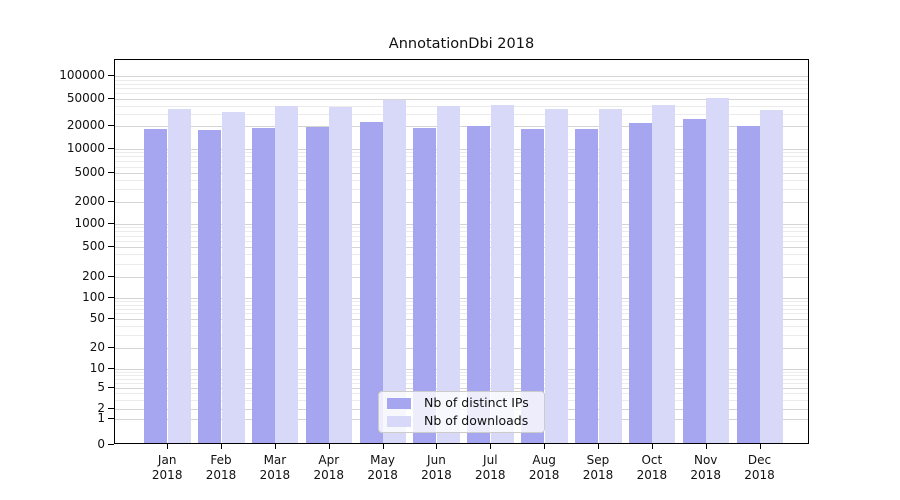  I want to click on x-tick-label: Apr 2018, so click(329, 467).